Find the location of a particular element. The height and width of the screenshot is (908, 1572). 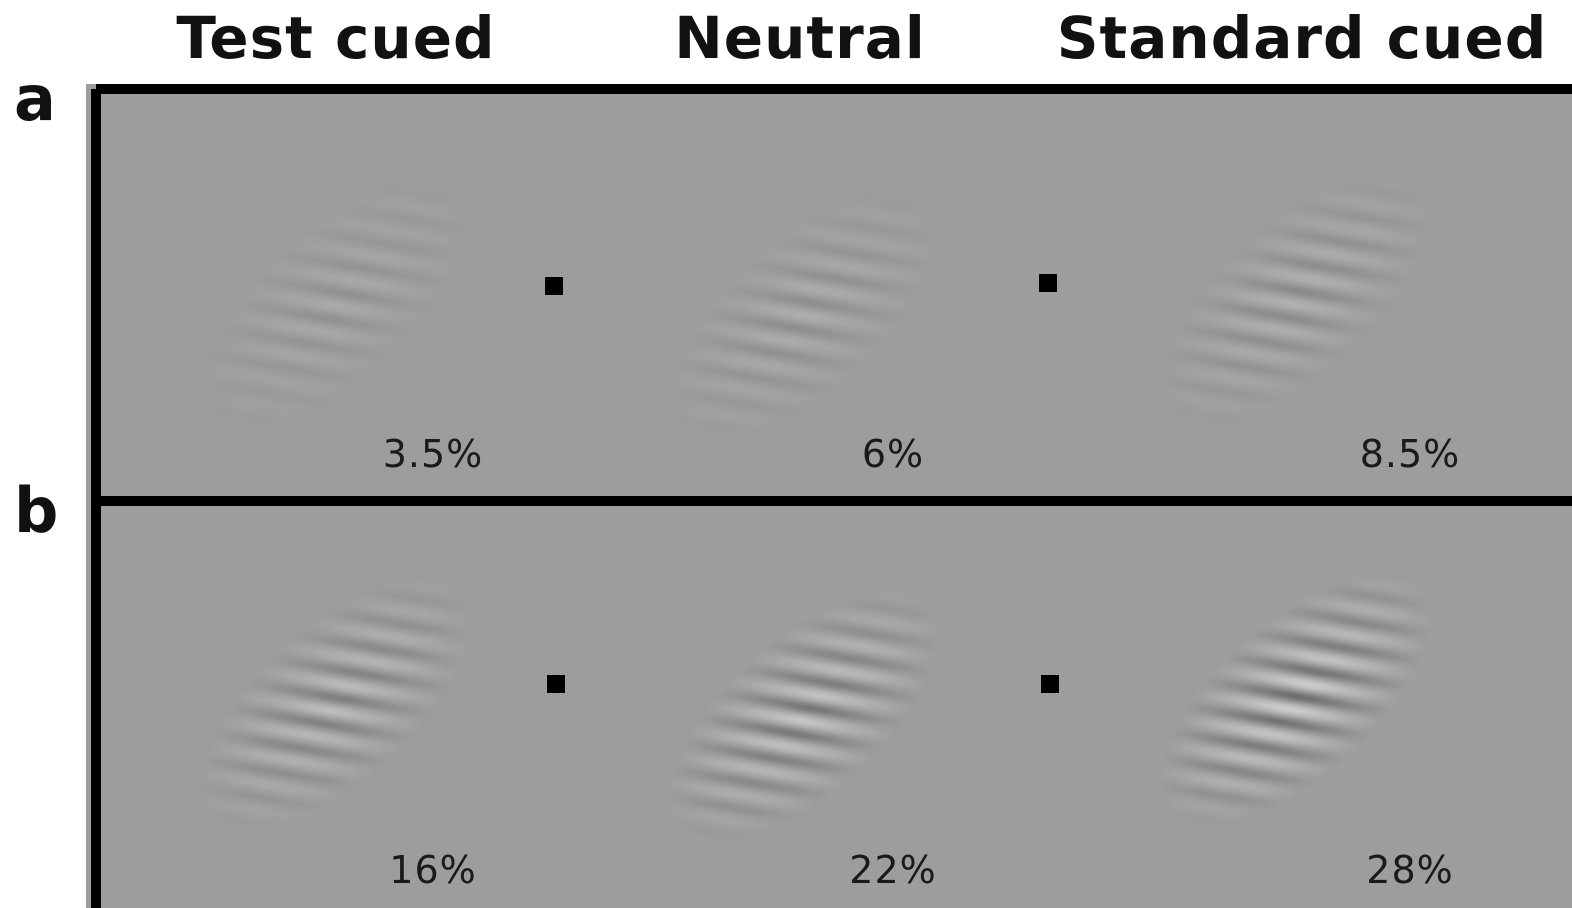

contrast-label: 8.5% is located at coordinates (1410, 454).